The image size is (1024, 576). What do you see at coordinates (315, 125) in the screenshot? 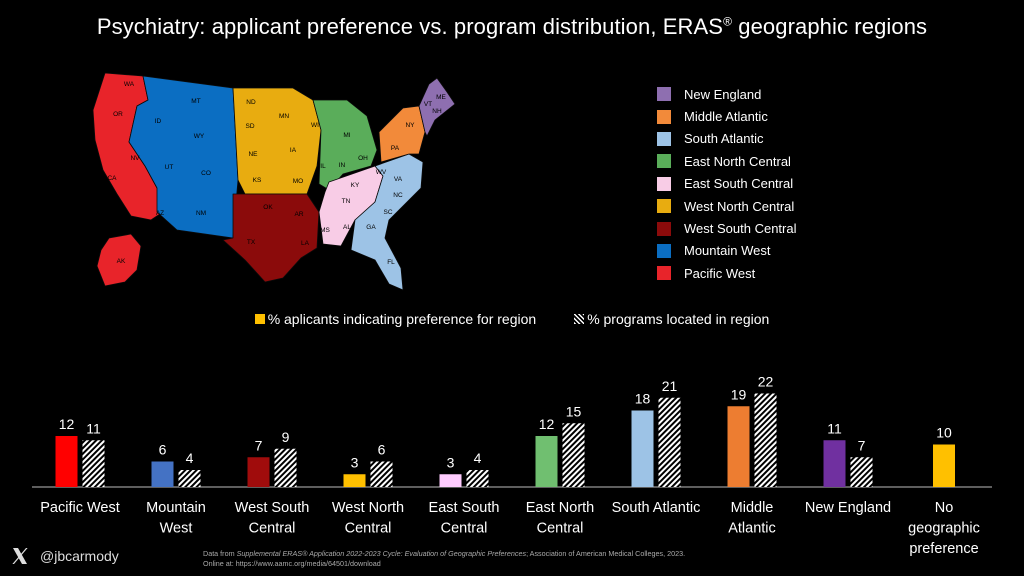
I see `state-label-wi: WI` at bounding box center [315, 125].